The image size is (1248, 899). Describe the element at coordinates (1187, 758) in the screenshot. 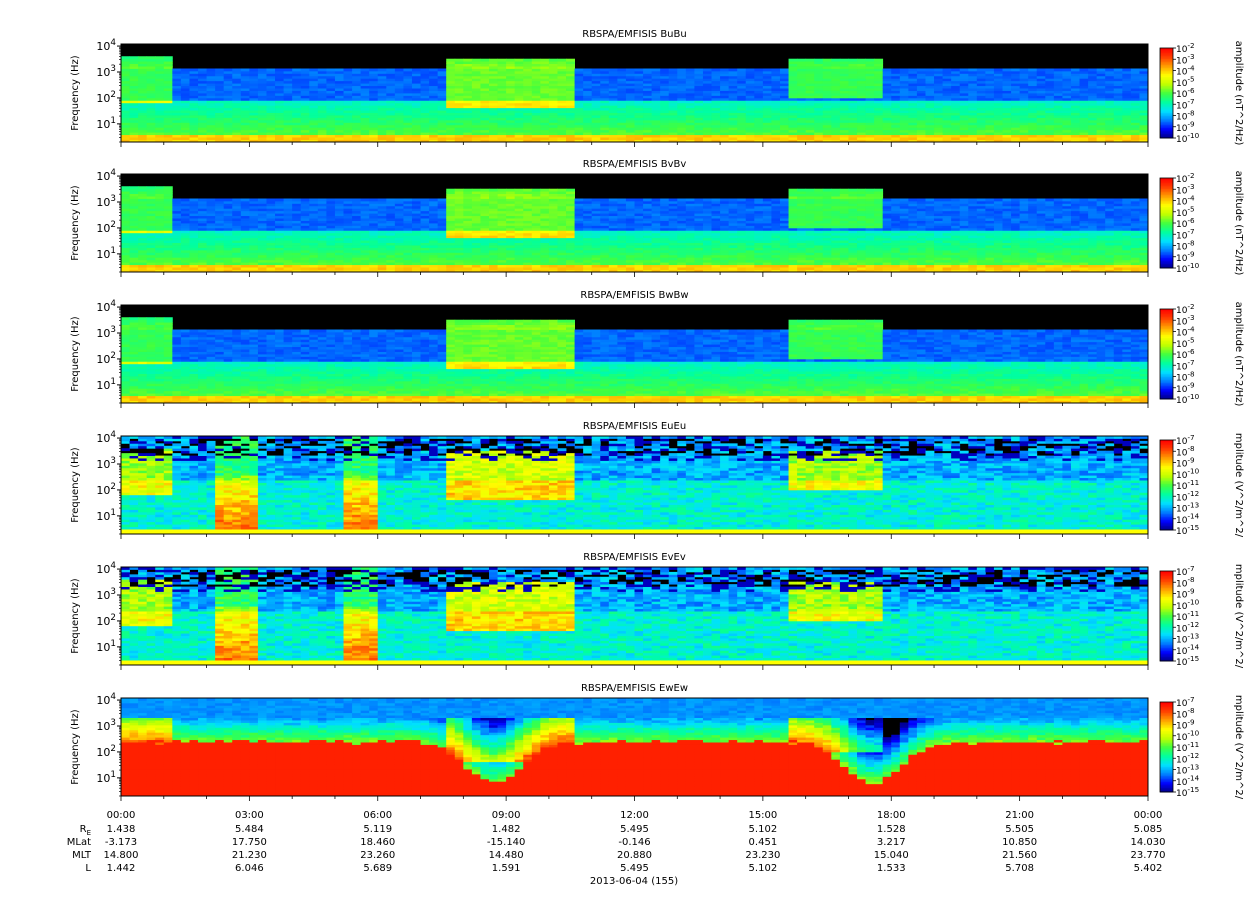

I see `colorbar-tick-label: 10⁻¹²` at that location.